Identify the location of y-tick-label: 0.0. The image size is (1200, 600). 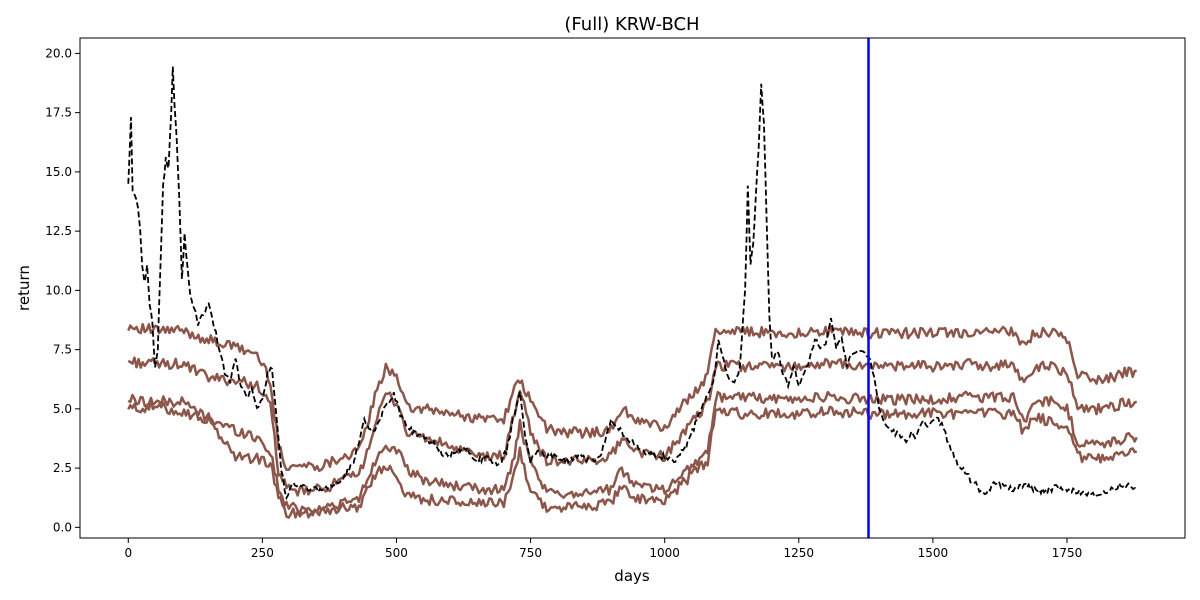
(62, 527).